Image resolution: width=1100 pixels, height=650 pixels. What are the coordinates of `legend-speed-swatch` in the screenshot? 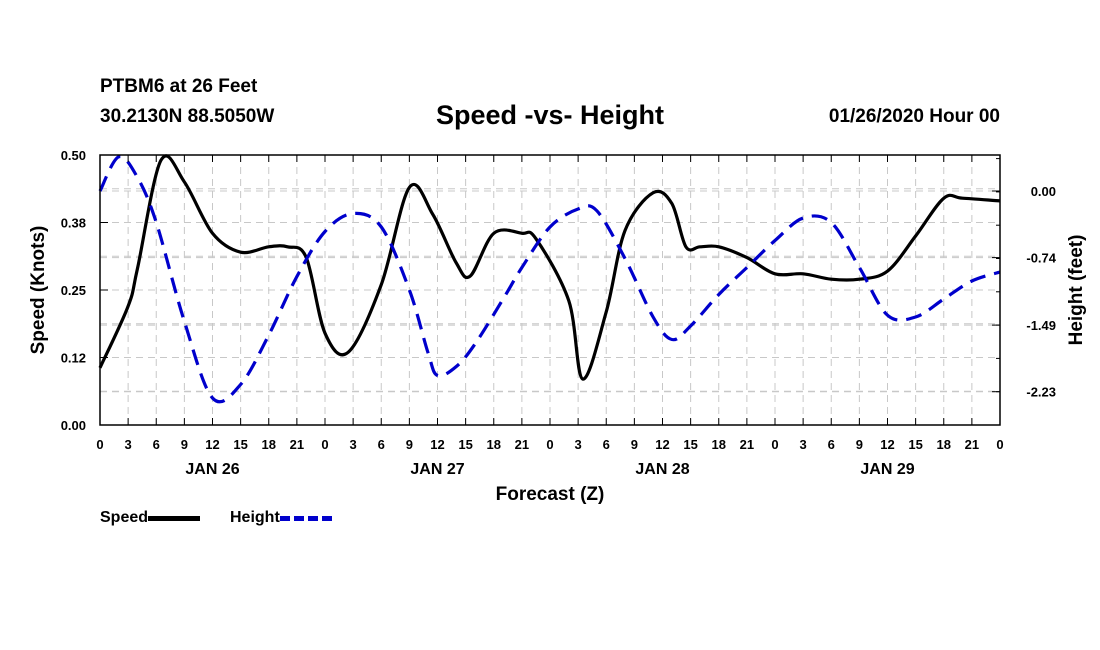 It's located at (174, 518).